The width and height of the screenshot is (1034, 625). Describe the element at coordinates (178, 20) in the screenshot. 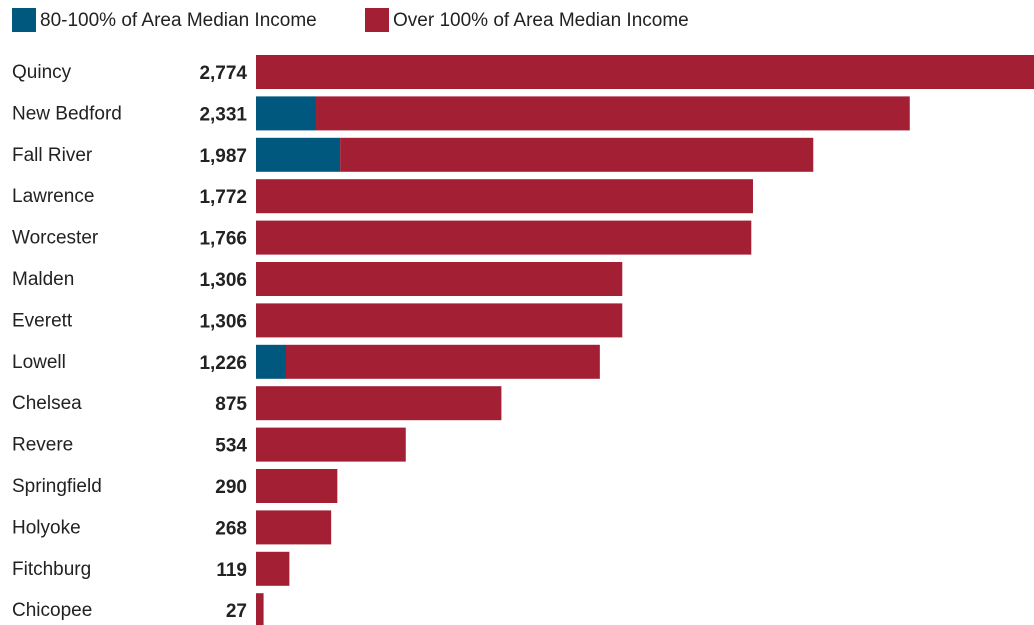

I see `legend-label: 80-100% of Area Median Income` at that location.